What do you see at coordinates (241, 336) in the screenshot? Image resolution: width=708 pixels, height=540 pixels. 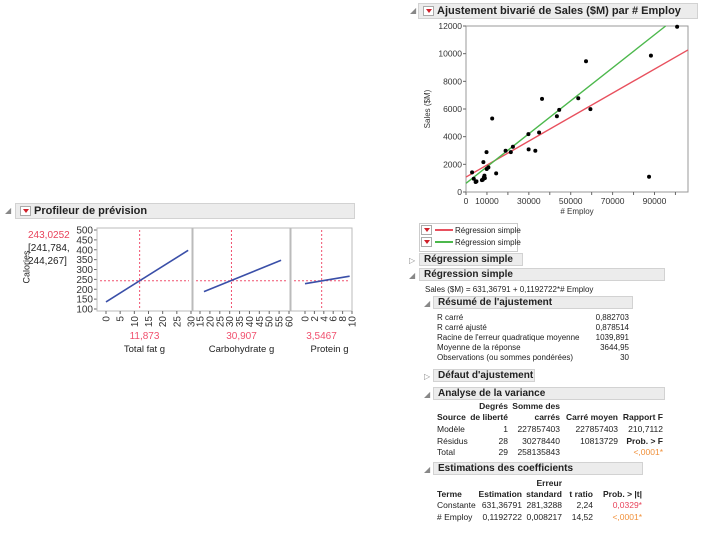 I see `factor-value: 30,907` at bounding box center [241, 336].